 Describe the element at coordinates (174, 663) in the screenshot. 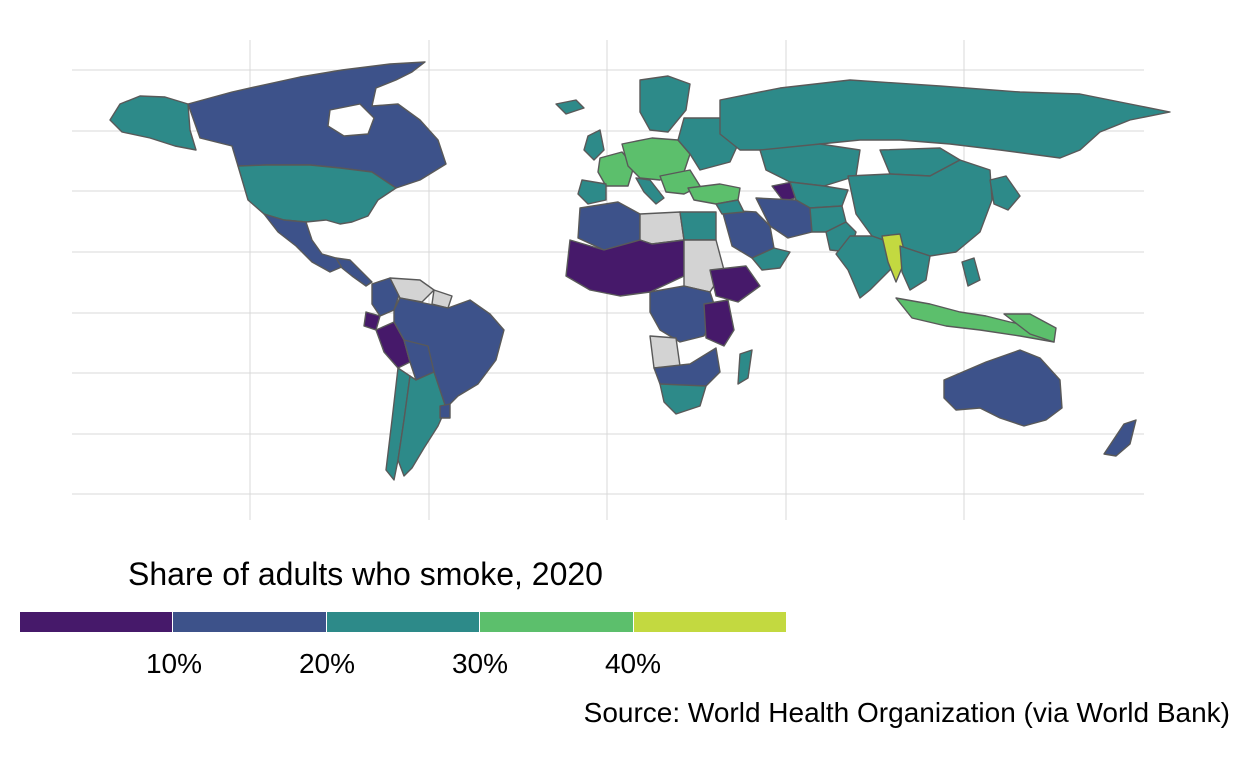

I see `legend-tick-10: 10%` at that location.